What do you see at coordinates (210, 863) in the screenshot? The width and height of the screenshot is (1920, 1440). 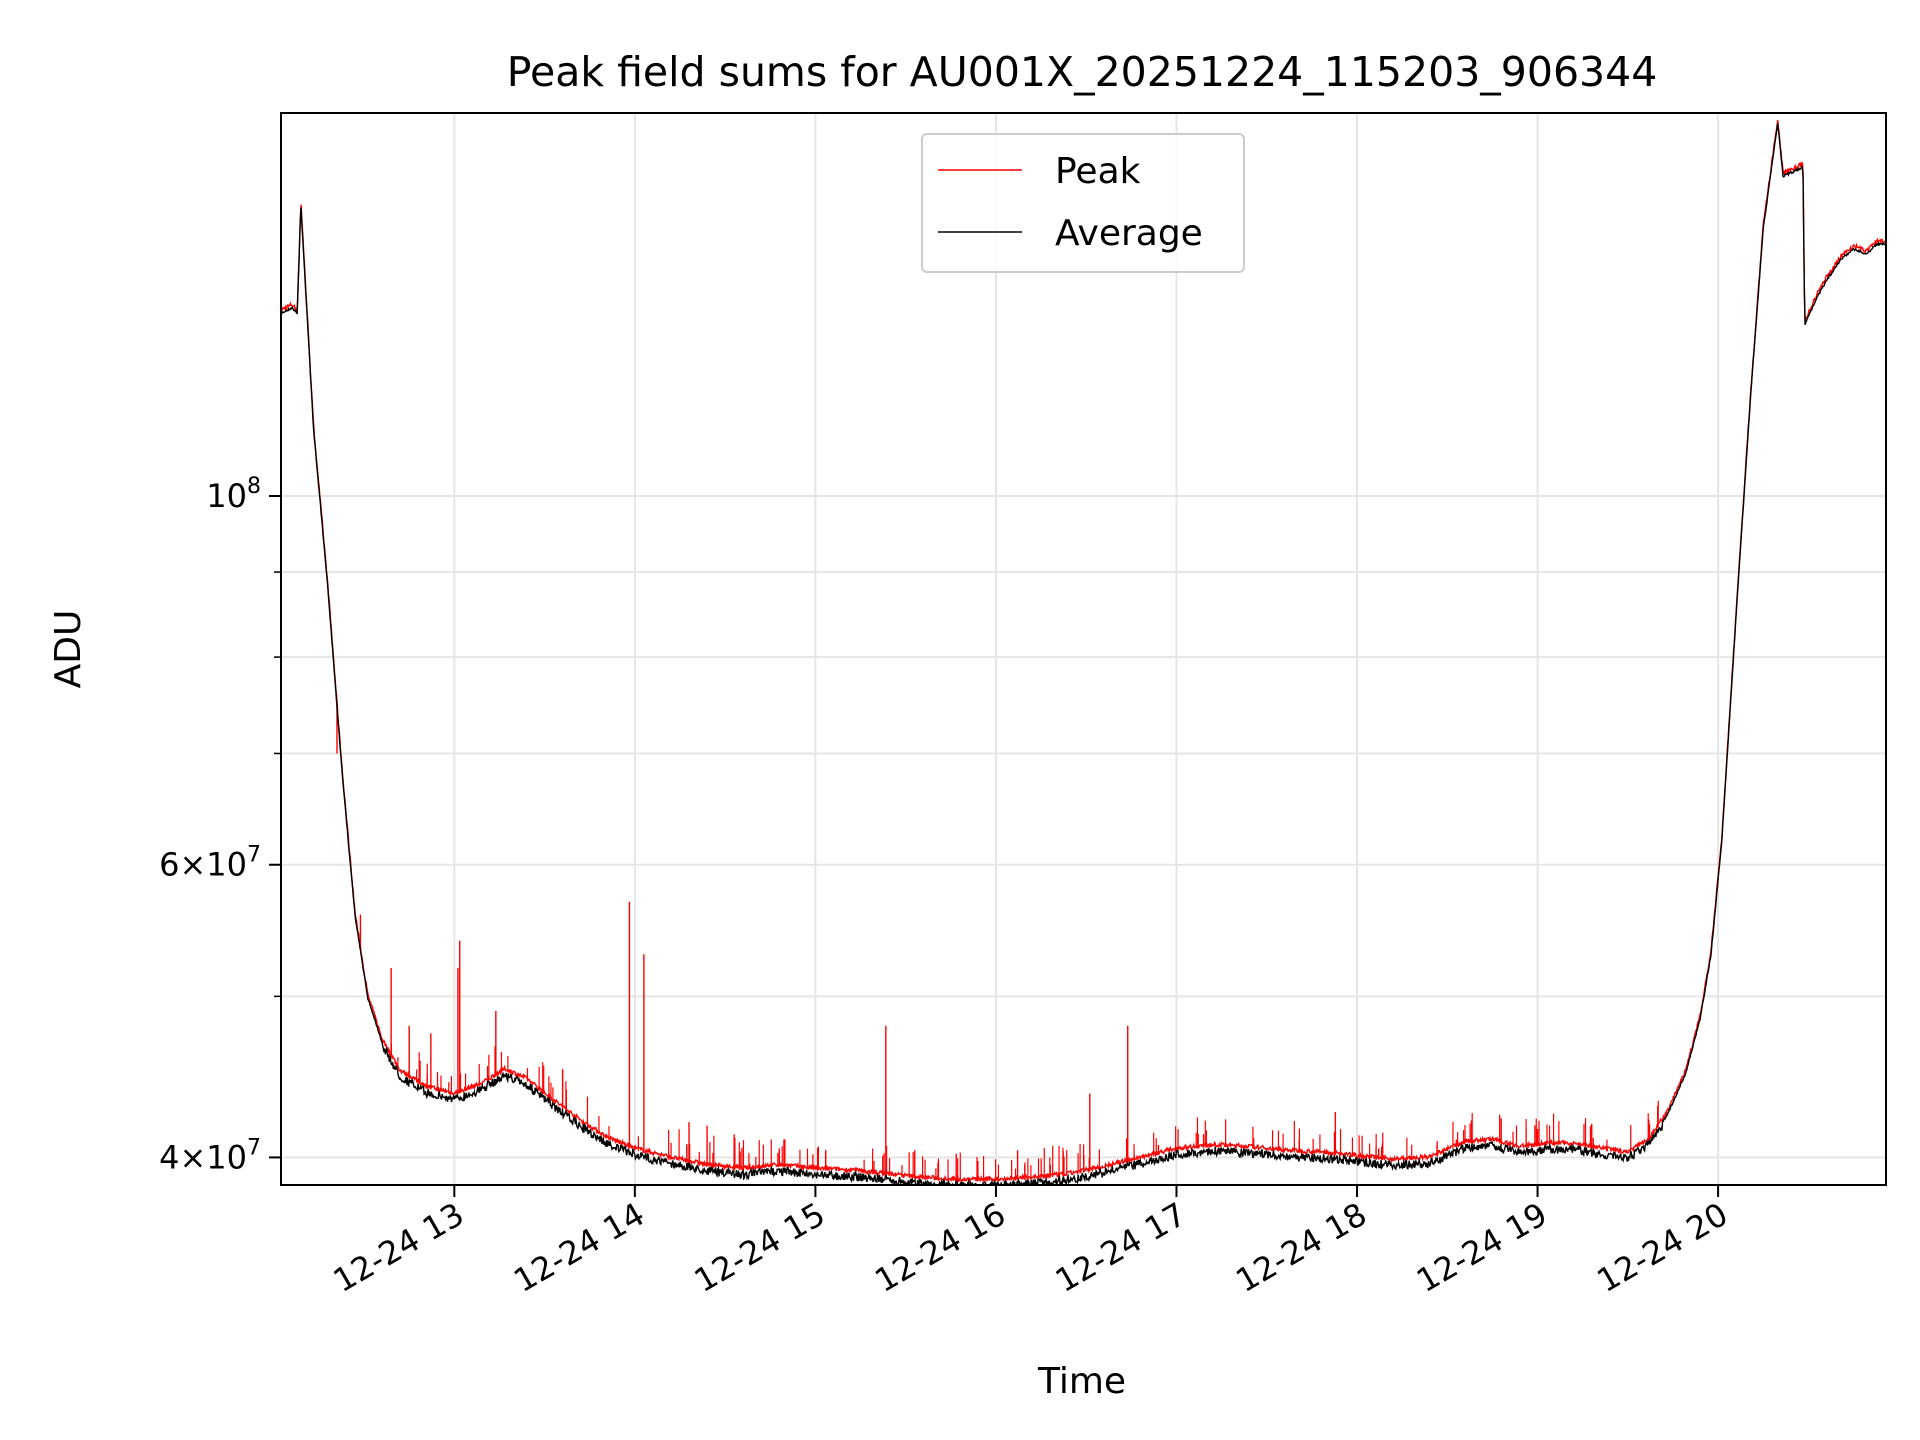 I see `y-tick-label: 6×107` at bounding box center [210, 863].